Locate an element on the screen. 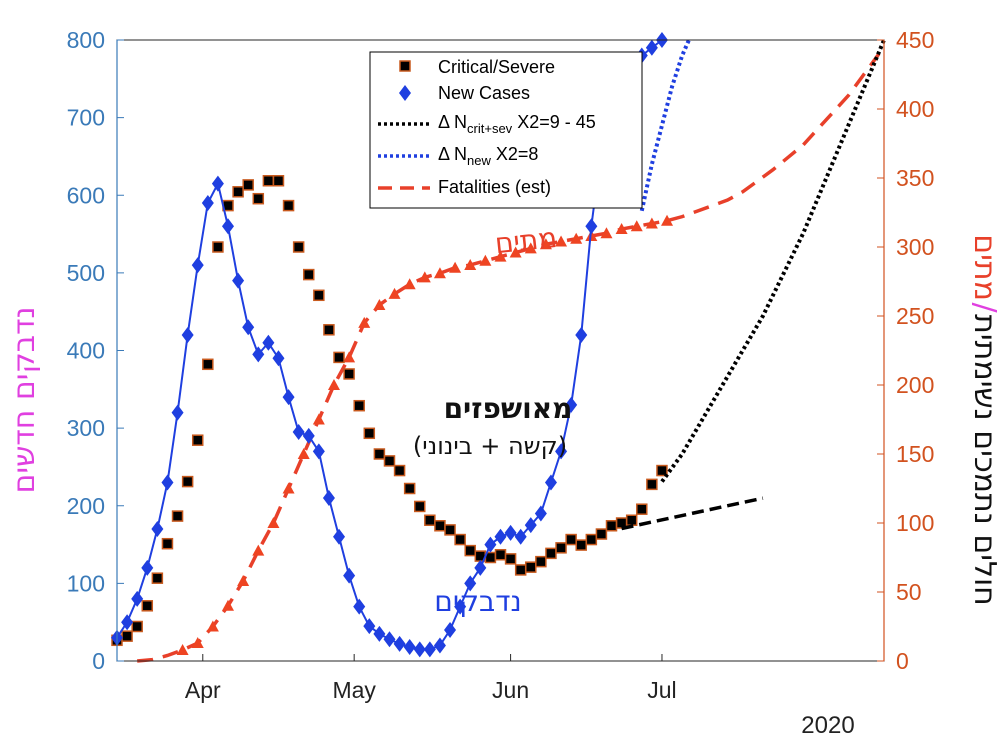  y-left-tick-label: 500 is located at coordinates (86, 273).